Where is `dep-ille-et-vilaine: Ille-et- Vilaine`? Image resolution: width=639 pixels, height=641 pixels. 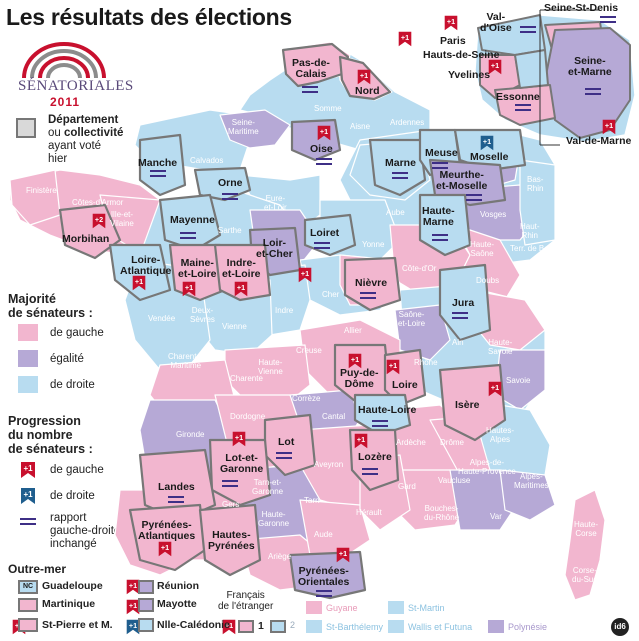
dep-ille-et-vilaine: Ille-et- Vilaine is located at coordinates (122, 219).